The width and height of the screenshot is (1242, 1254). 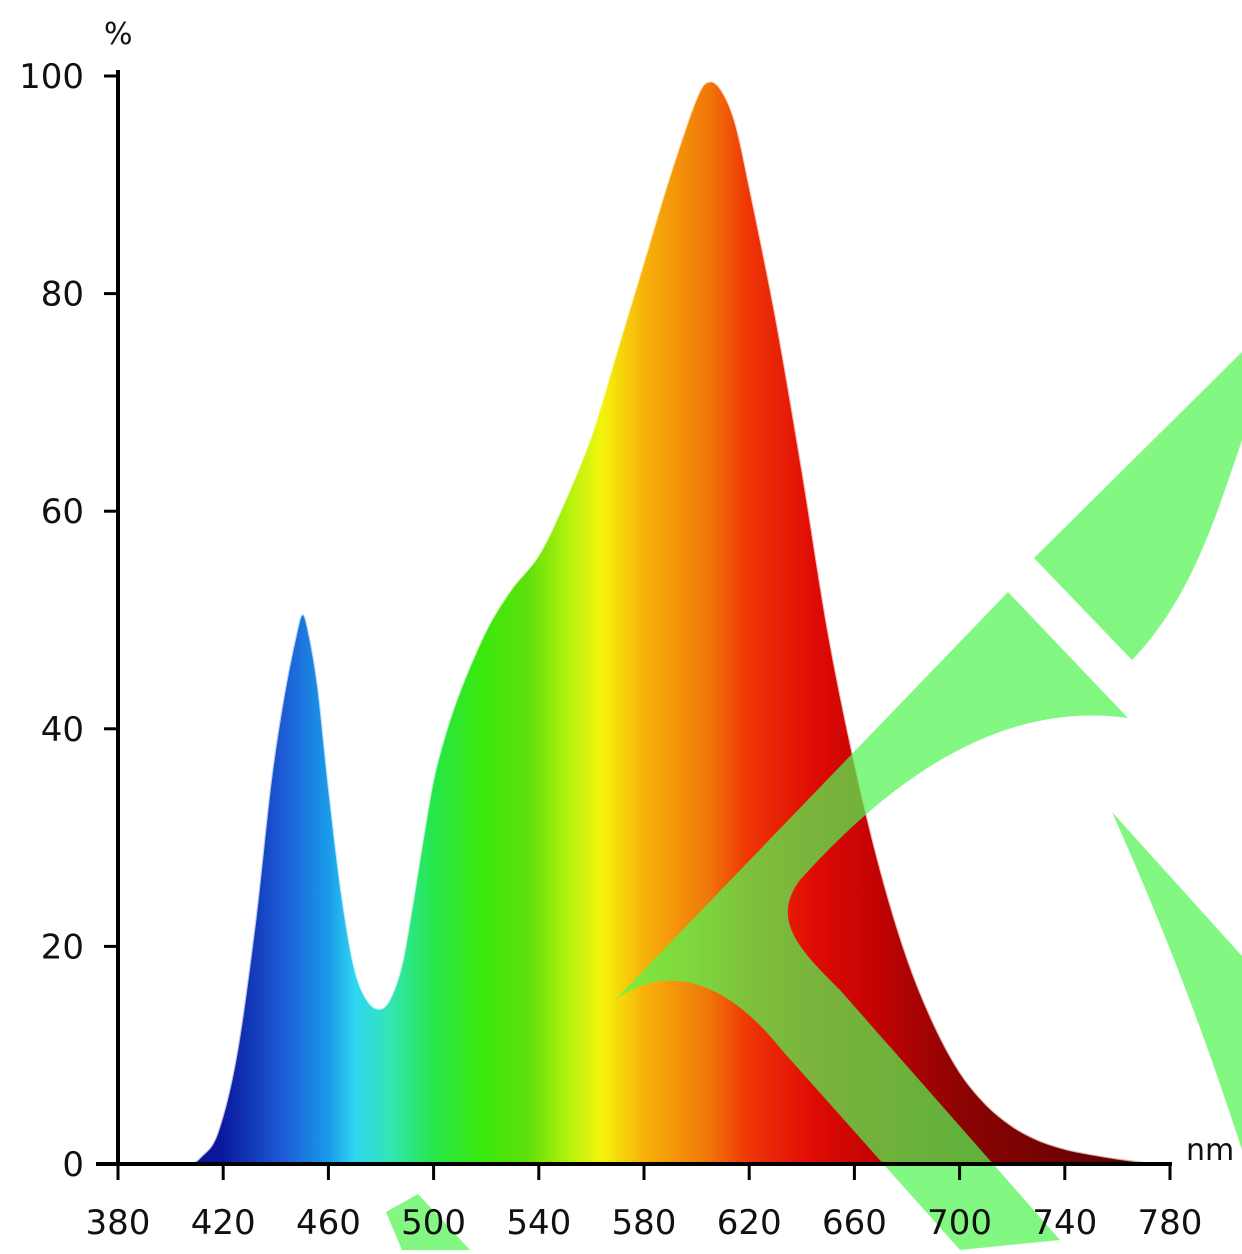 What do you see at coordinates (328, 1223) in the screenshot?
I see `x-tick-label: 460` at bounding box center [328, 1223].